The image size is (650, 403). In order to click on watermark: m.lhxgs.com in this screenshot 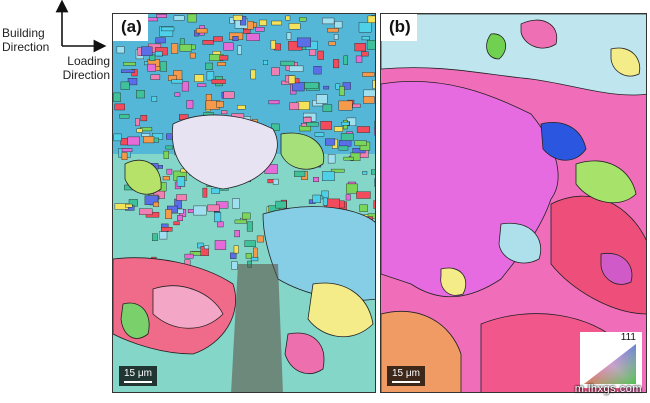, I will do `click(608, 389)`.